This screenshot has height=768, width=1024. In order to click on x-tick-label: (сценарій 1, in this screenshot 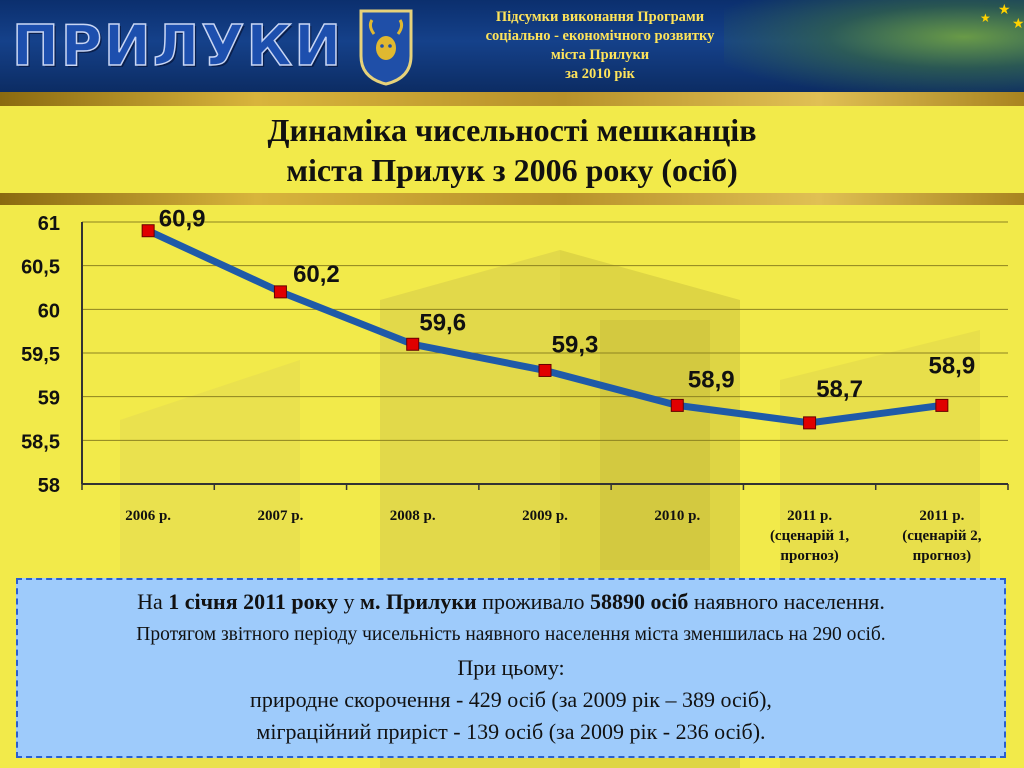, I will do `click(809, 536)`.